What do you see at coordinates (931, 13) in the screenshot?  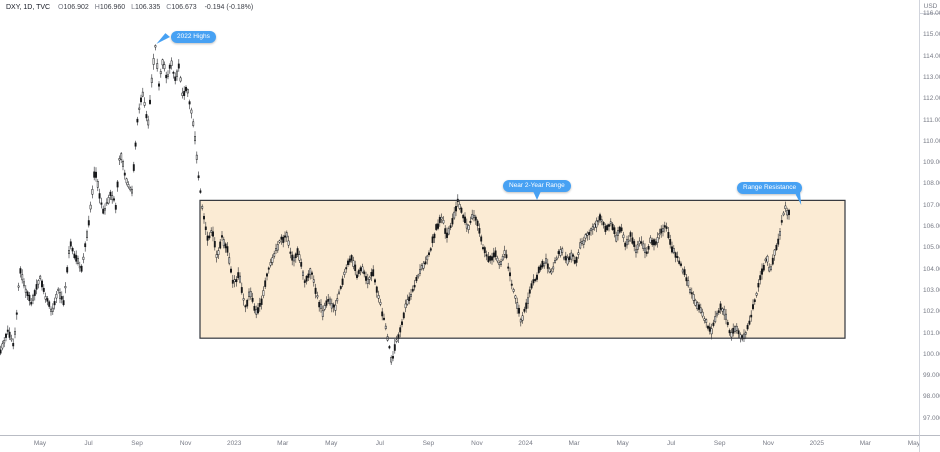 I see `price-tick-label: 116.000` at bounding box center [931, 13].